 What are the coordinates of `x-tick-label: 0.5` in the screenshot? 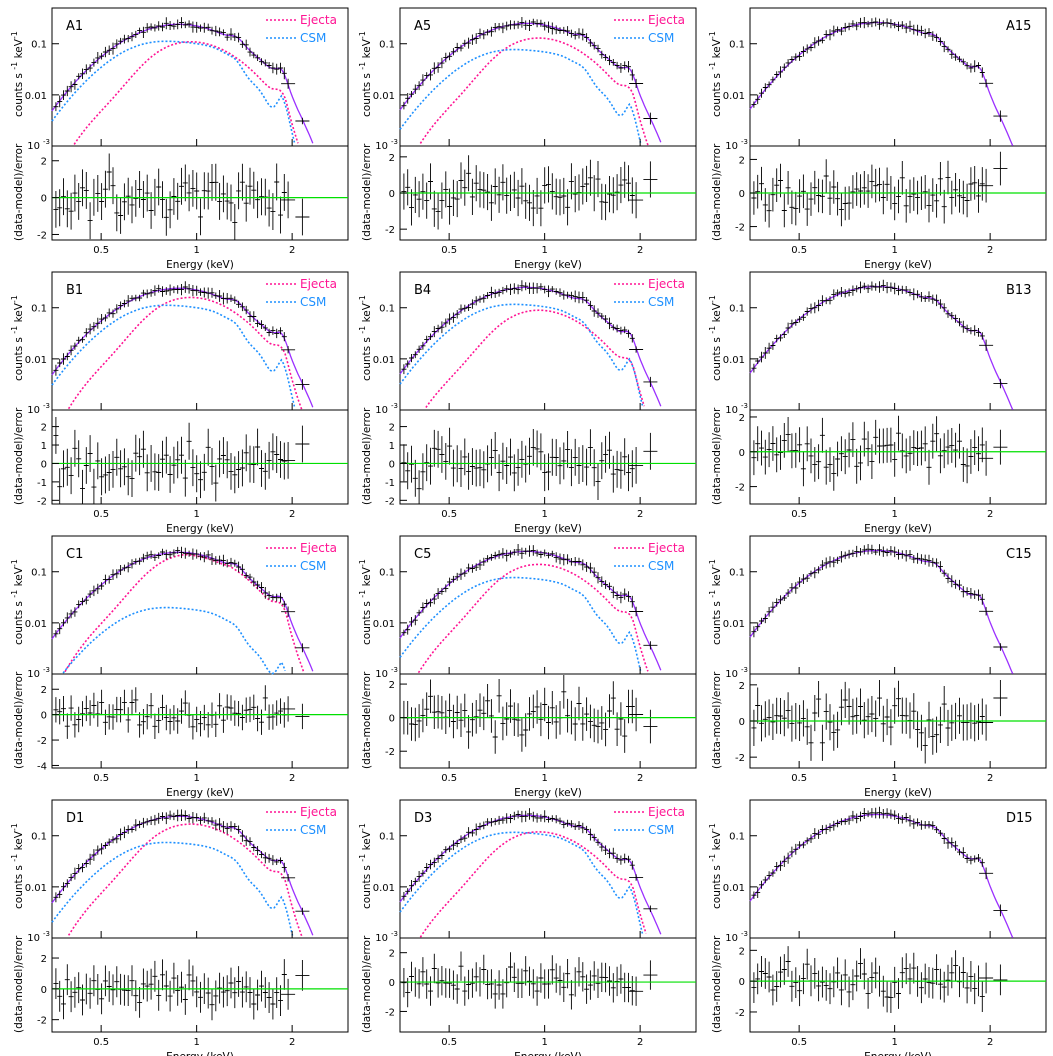 It's located at (101, 514).